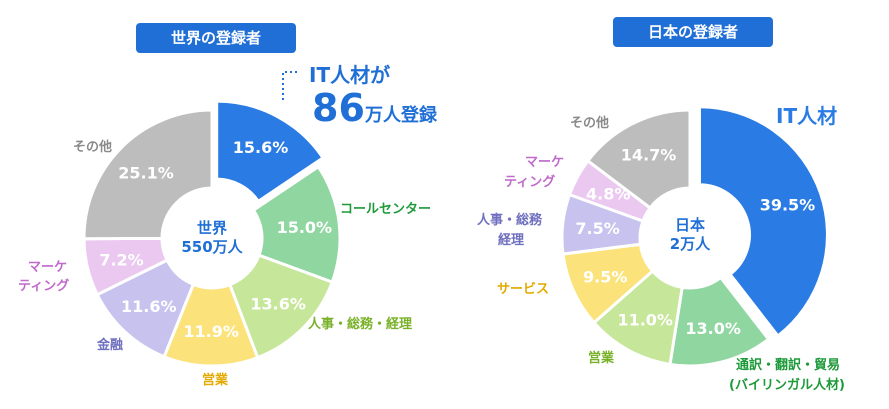  What do you see at coordinates (608, 194) in the screenshot?
I see `japan-value-label-5: 4.8%` at bounding box center [608, 194].